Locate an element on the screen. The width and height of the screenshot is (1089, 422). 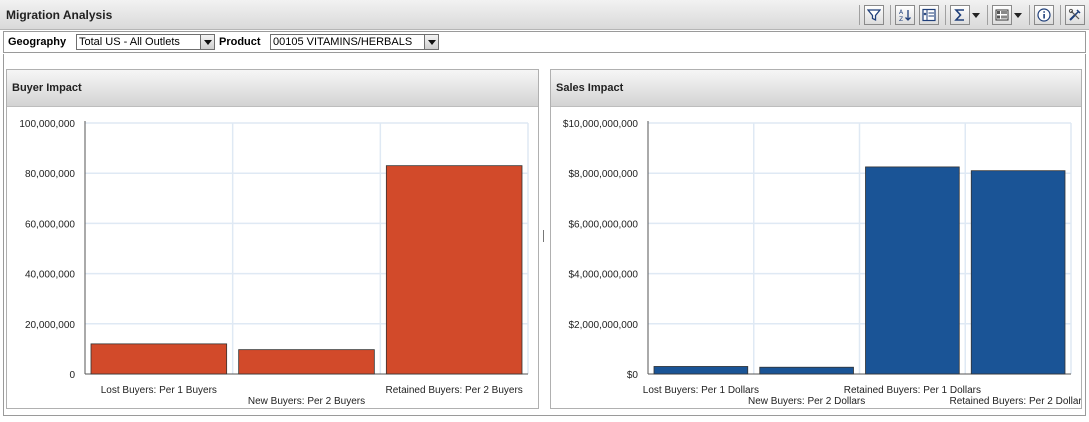
y-tick-label: 100,000,000 is located at coordinates (47, 124).